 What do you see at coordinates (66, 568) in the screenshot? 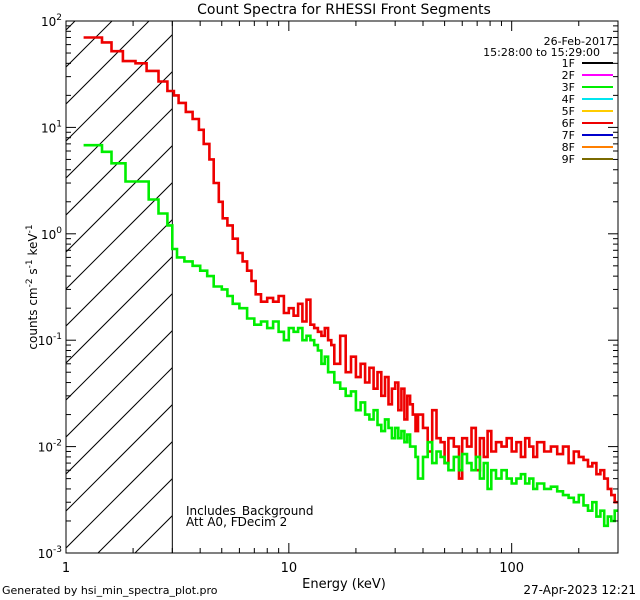
I see `x-tick-label: 1` at bounding box center [66, 568].